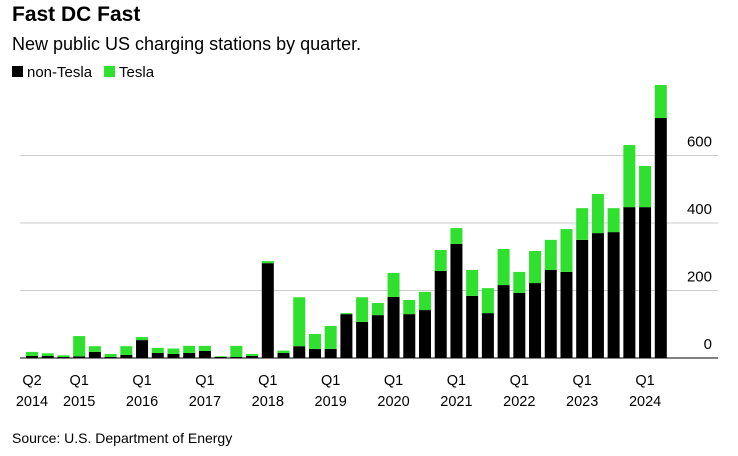 Image resolution: width=738 pixels, height=456 pixels. What do you see at coordinates (267, 391) in the screenshot?
I see `x-tick-label: Q1 2018` at bounding box center [267, 391].